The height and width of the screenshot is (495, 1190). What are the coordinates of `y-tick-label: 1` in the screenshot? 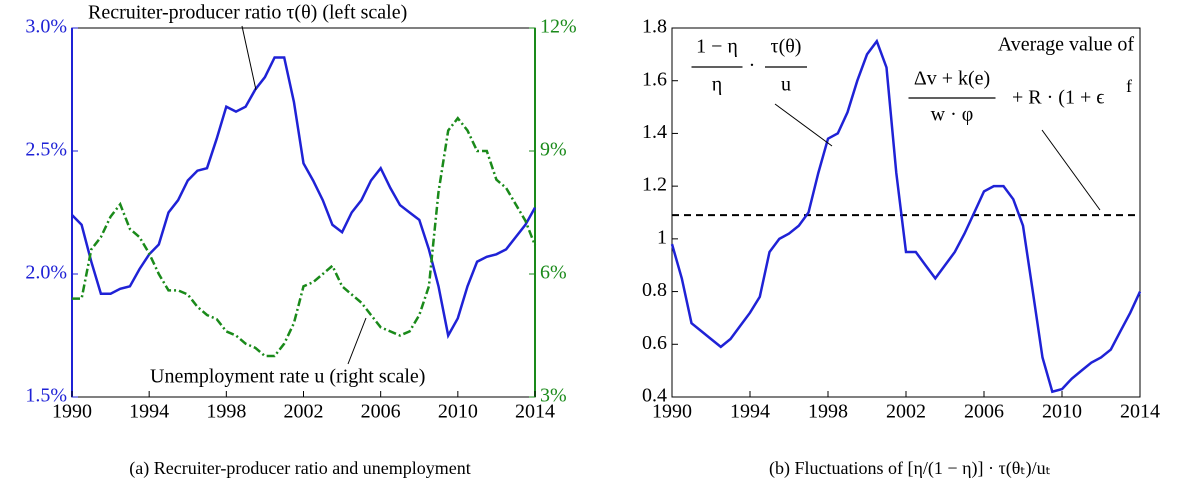 It's located at (662, 237).